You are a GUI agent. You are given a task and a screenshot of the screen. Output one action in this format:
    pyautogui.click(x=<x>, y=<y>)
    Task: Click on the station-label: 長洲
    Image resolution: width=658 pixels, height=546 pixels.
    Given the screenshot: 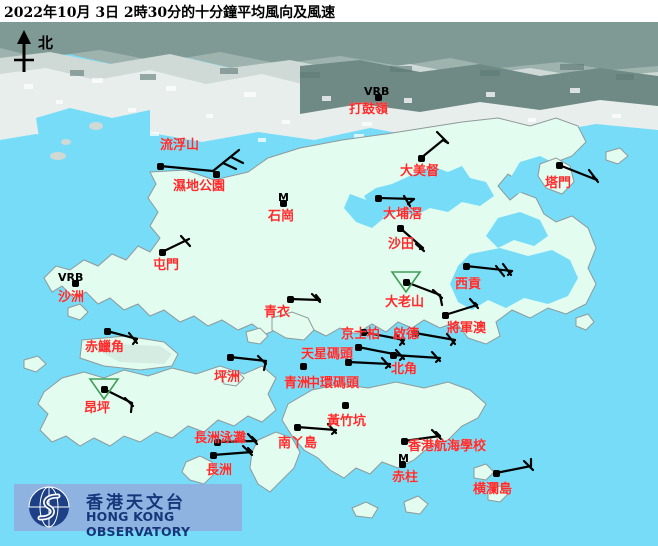 What is the action you would take?
    pyautogui.click(x=219, y=470)
    